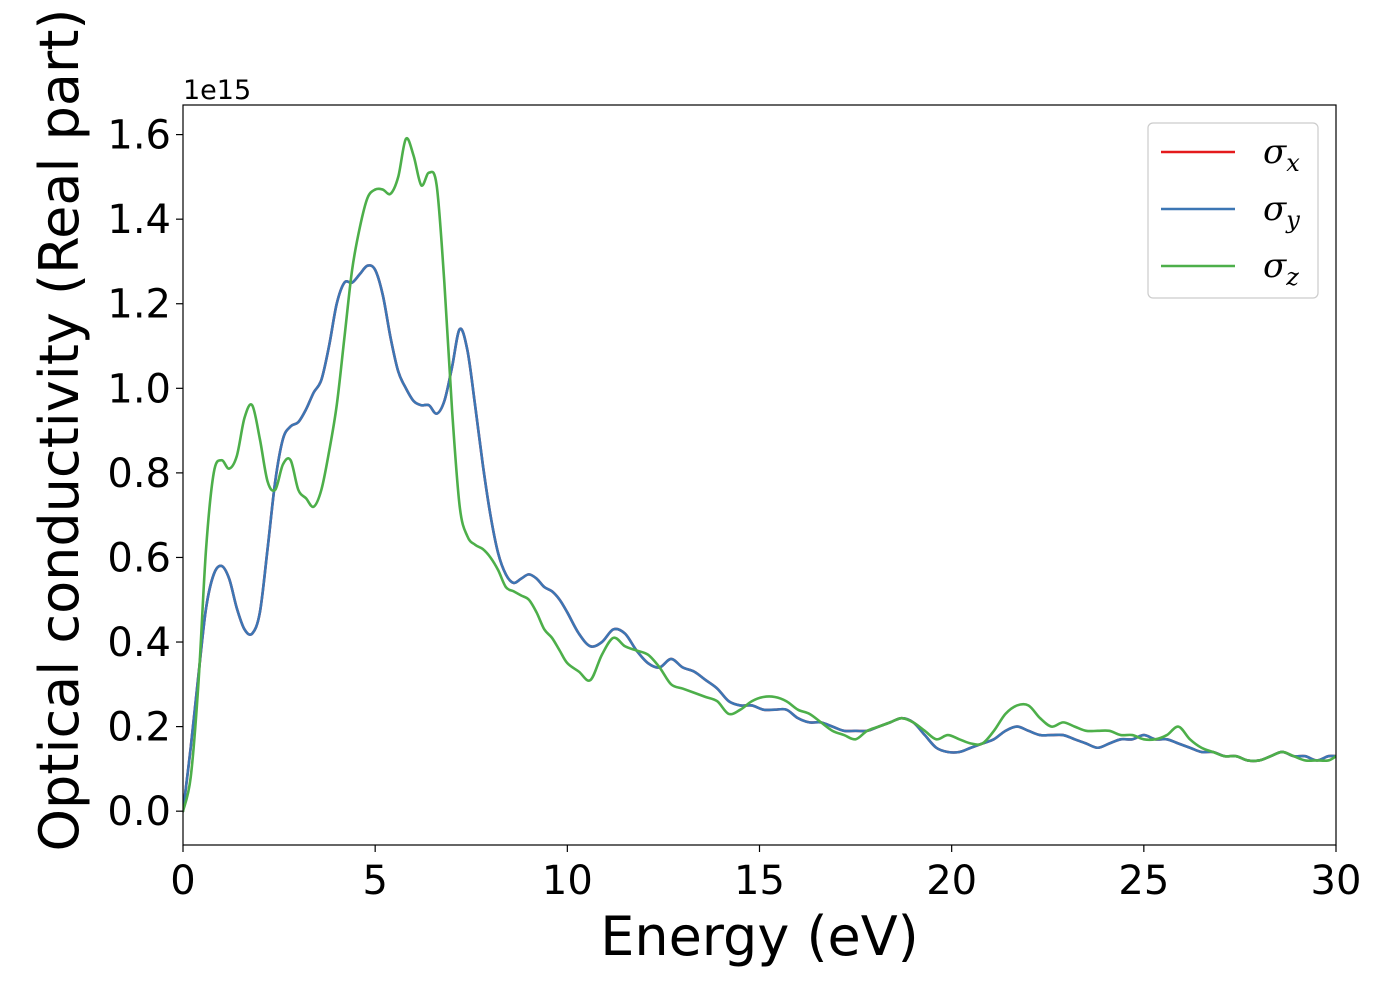 The width and height of the screenshot is (1400, 1000). I want to click on y-axis: 0.0 0.2 0.4 0.6 0.8 1.0 1.2 1.4 1.6, so click(145, 474).